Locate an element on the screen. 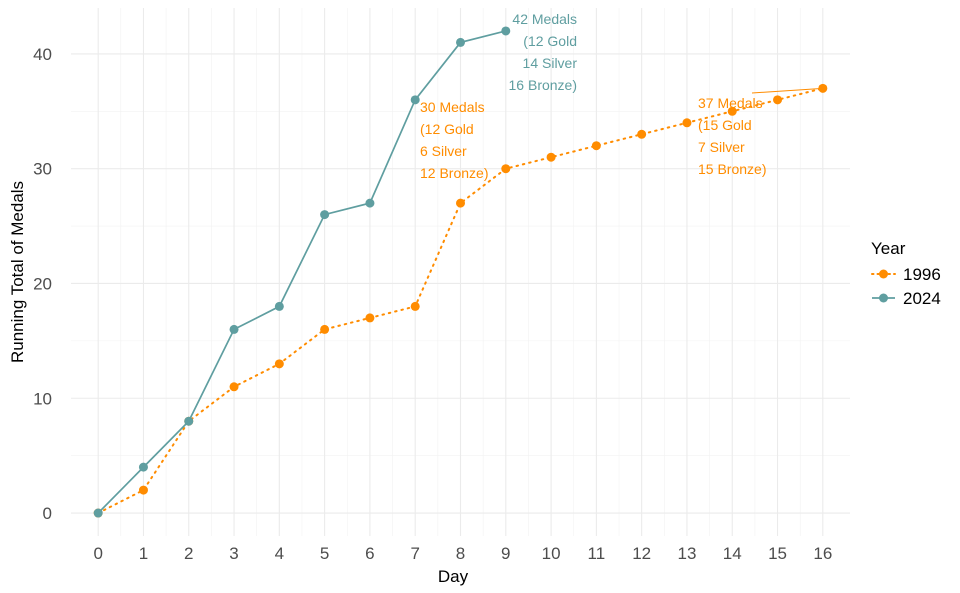 This screenshot has height=593, width=960. legend-marker-2024 is located at coordinates (883, 298).